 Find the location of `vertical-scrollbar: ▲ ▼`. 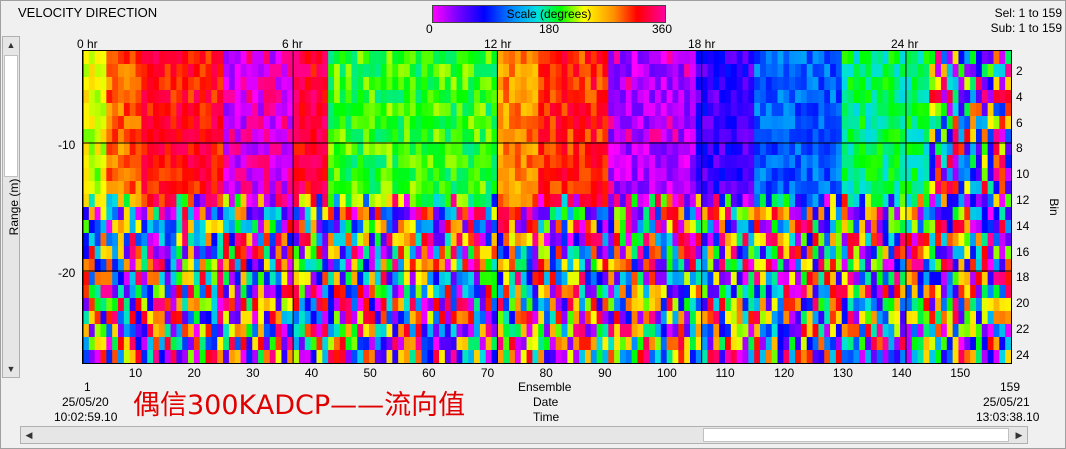

vertical-scrollbar: ▲ ▼ is located at coordinates (11, 207).